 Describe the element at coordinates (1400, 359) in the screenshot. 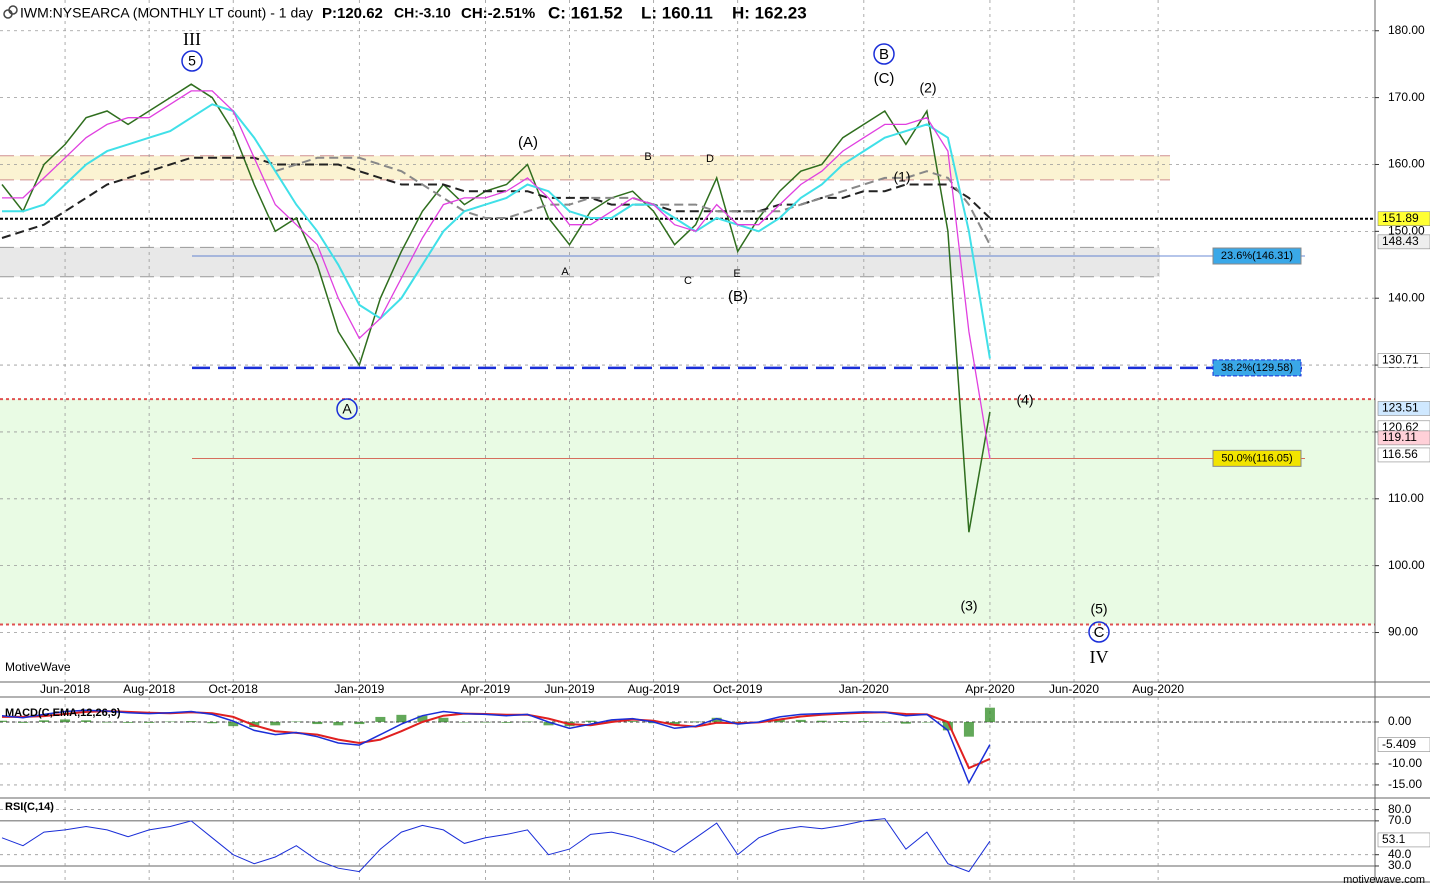

I see `price-marker-label: 130.71` at that location.